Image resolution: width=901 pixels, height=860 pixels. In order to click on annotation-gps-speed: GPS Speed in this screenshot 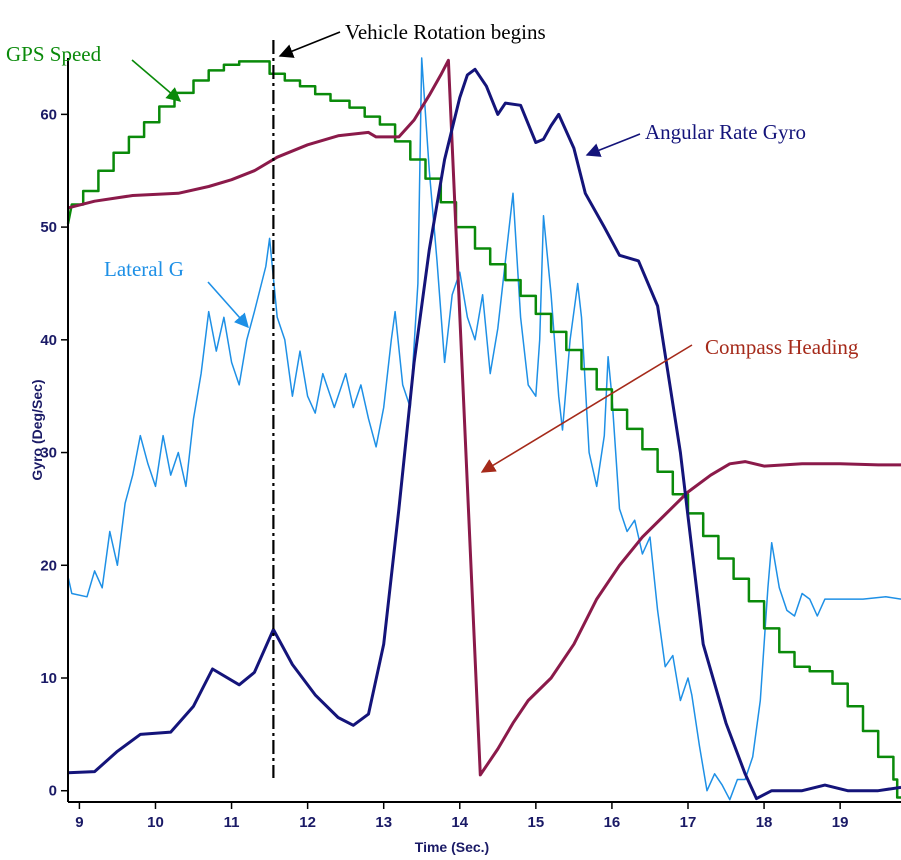, I will do `click(54, 54)`.